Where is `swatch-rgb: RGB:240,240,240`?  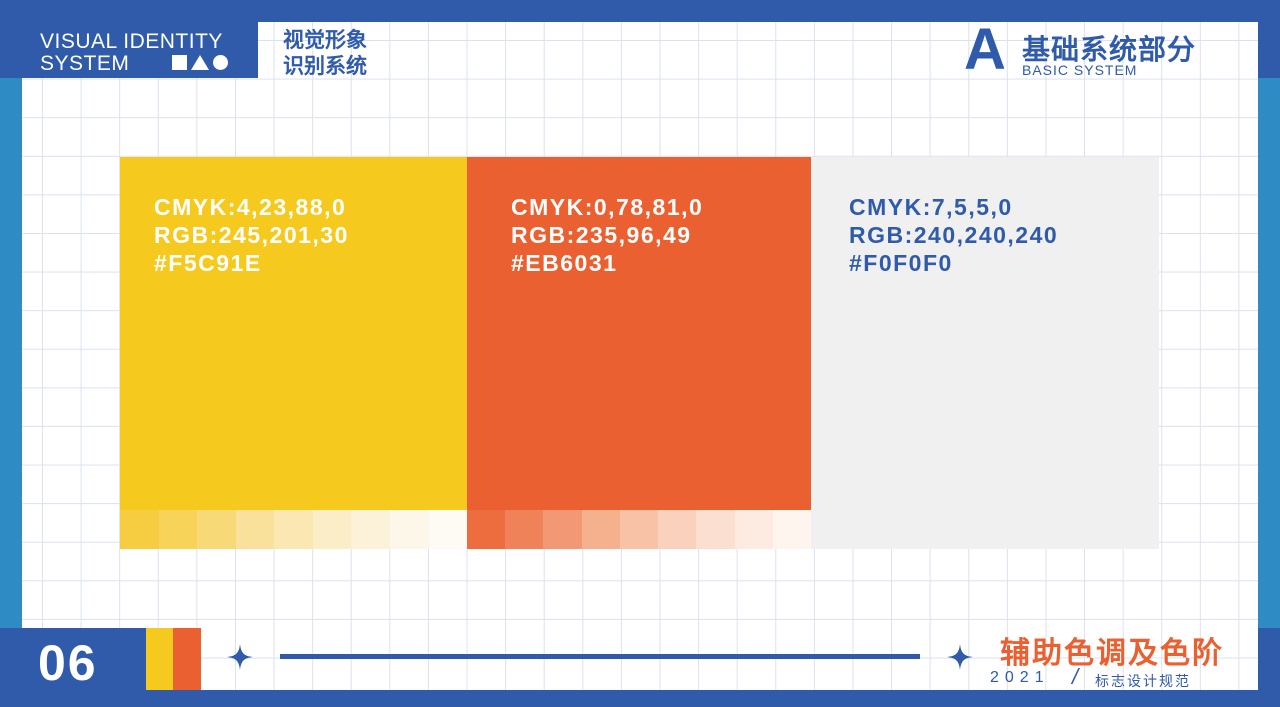
swatch-rgb: RGB:240,240,240 is located at coordinates (954, 235).